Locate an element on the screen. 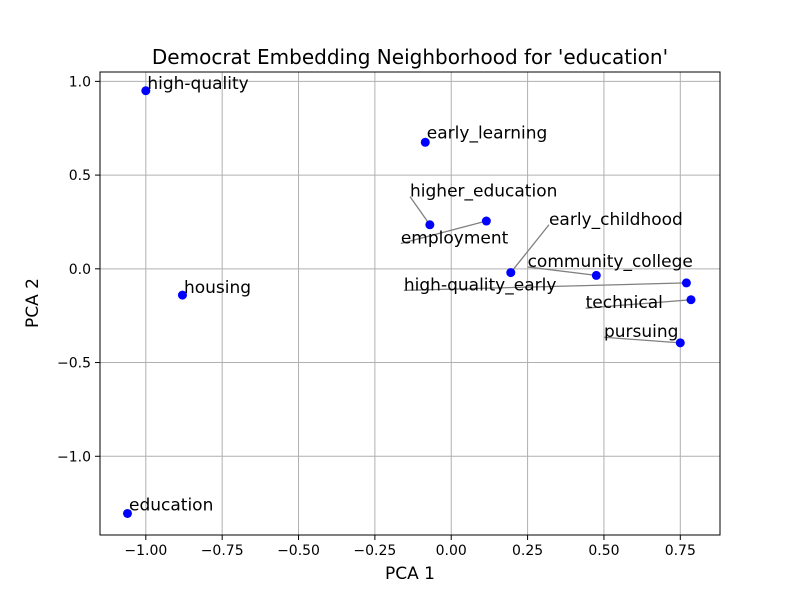 The width and height of the screenshot is (800, 600). point-label: high-quality is located at coordinates (197, 84).